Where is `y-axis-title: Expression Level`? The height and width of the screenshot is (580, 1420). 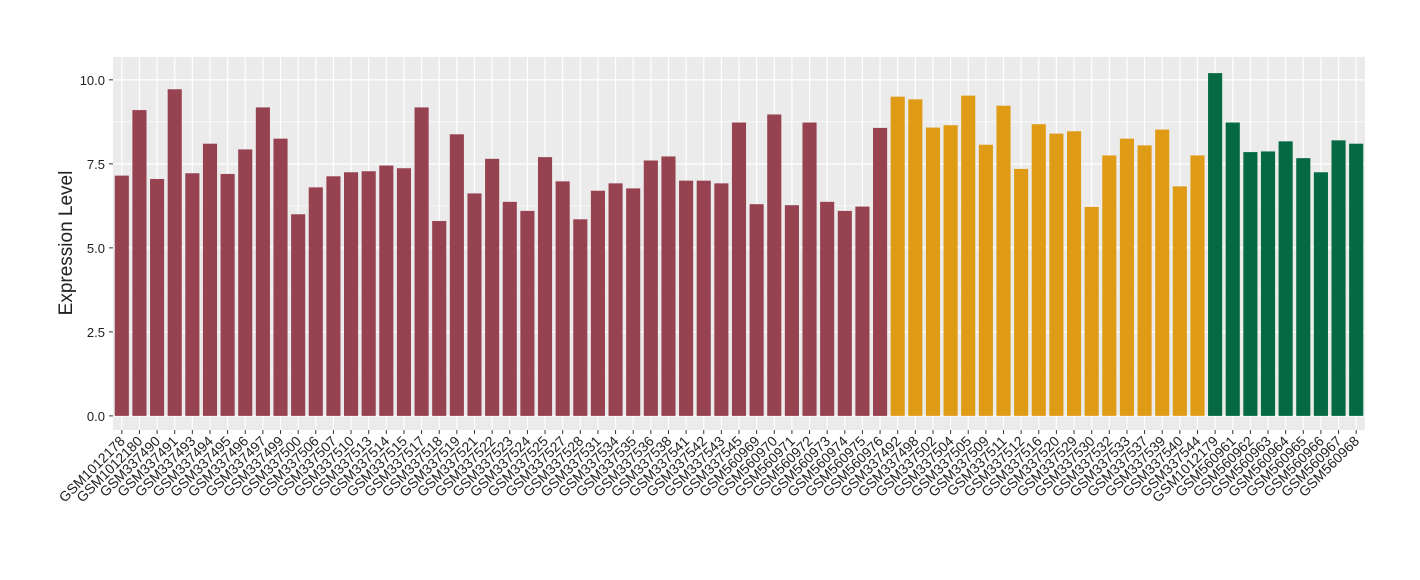
y-axis-title: Expression Level is located at coordinates (66, 243).